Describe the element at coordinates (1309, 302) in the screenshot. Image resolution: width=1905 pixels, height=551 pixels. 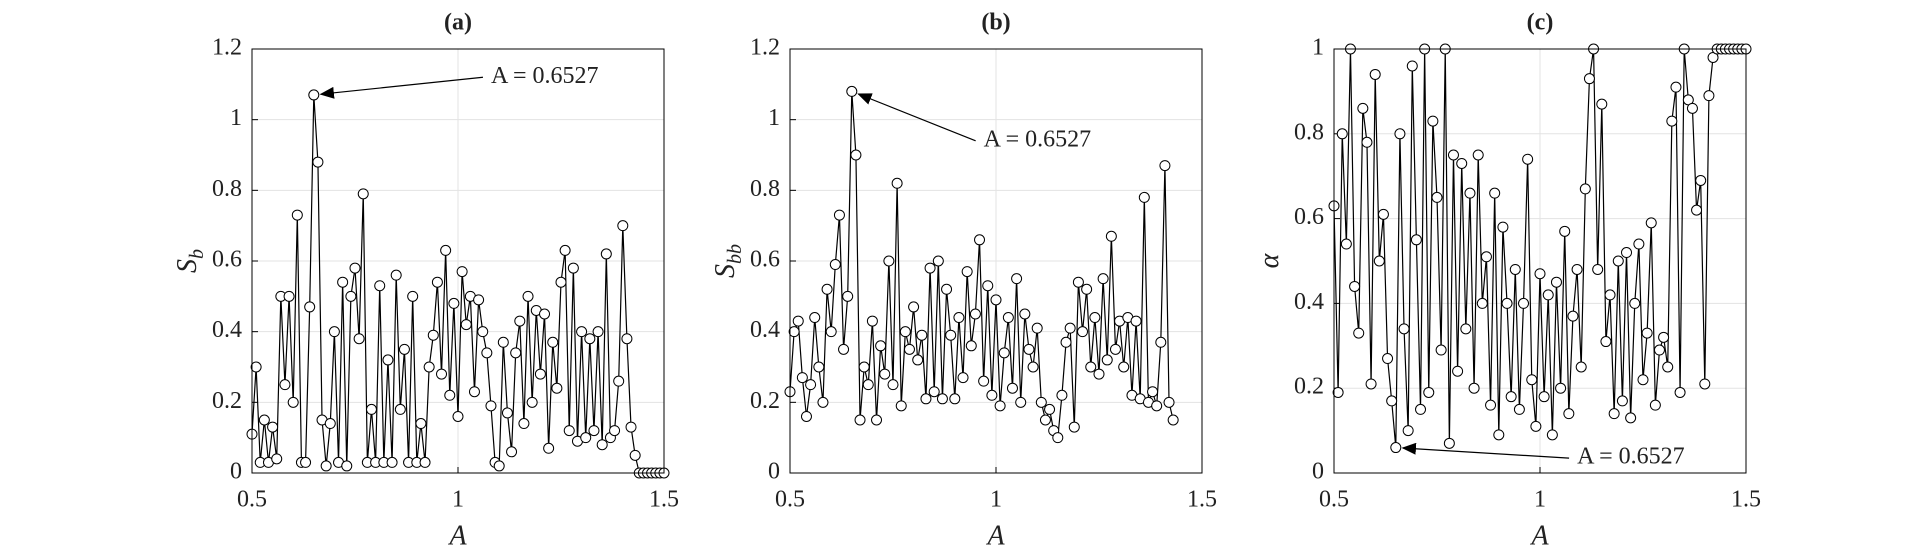
I see `y-tick-label: 0.4` at that location.